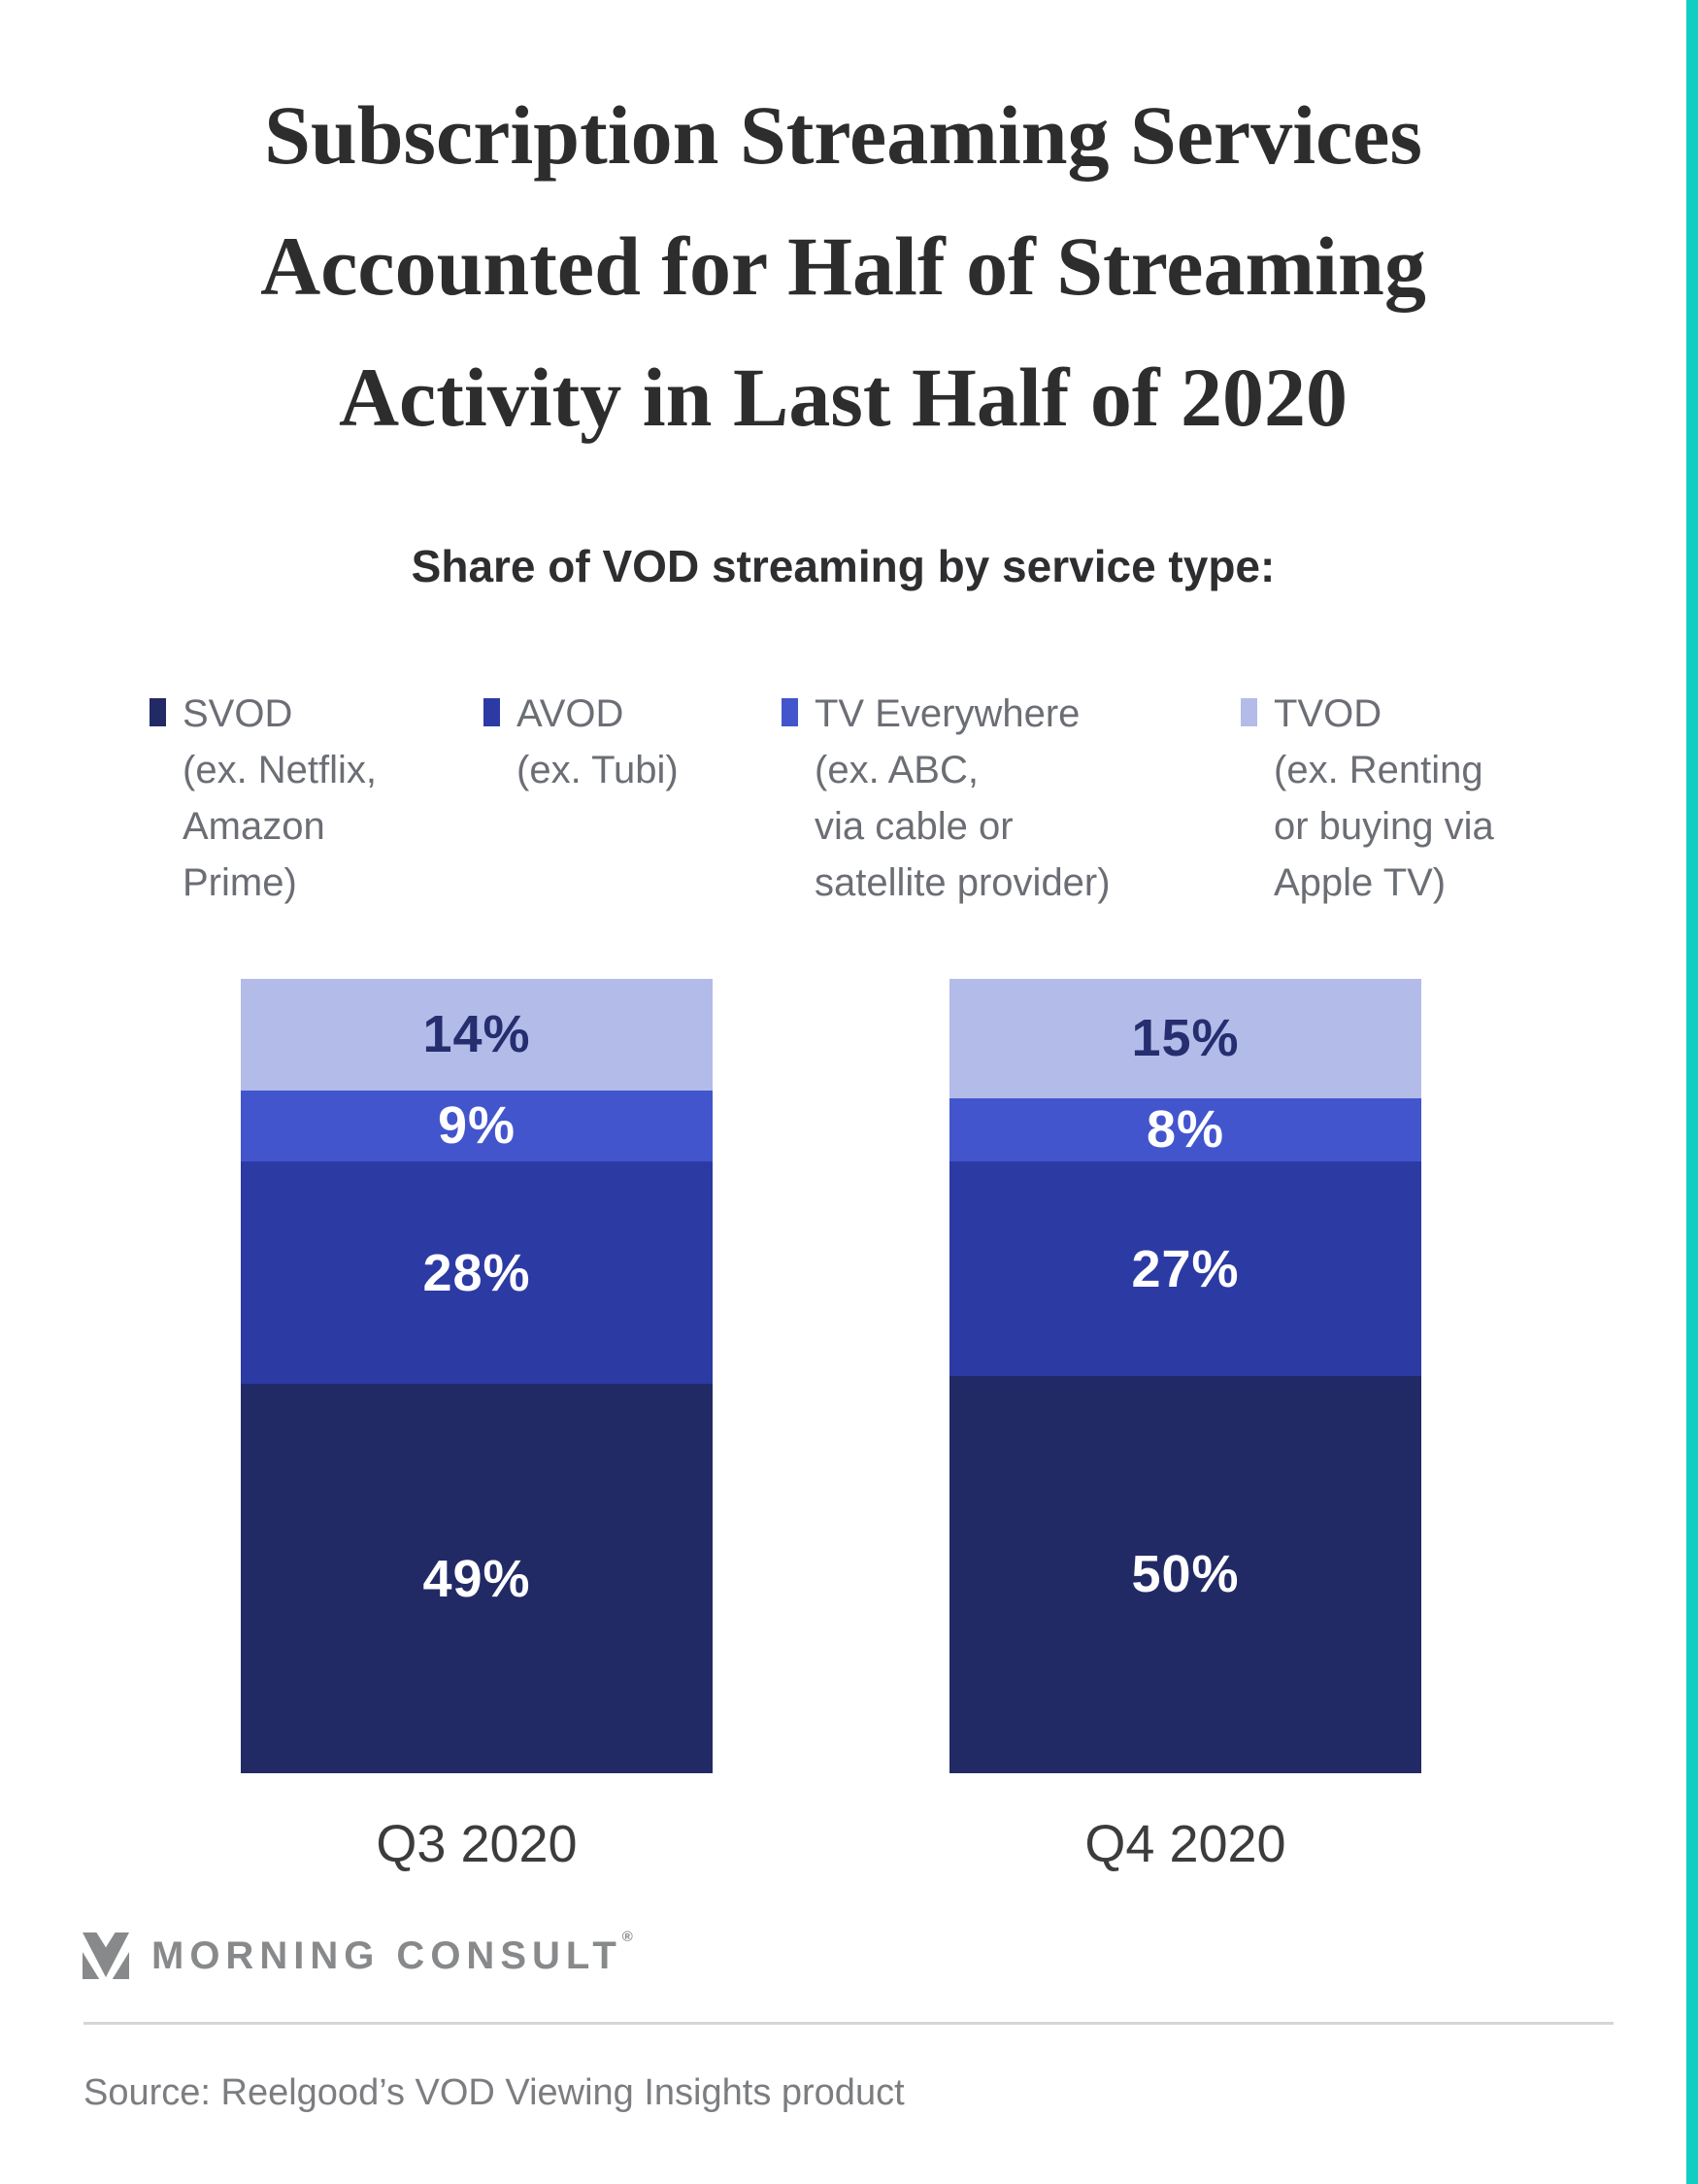 The height and width of the screenshot is (2184, 1698). What do you see at coordinates (597, 742) in the screenshot?
I see `legend-text-avod: AVOD (ex. Tubi)` at bounding box center [597, 742].